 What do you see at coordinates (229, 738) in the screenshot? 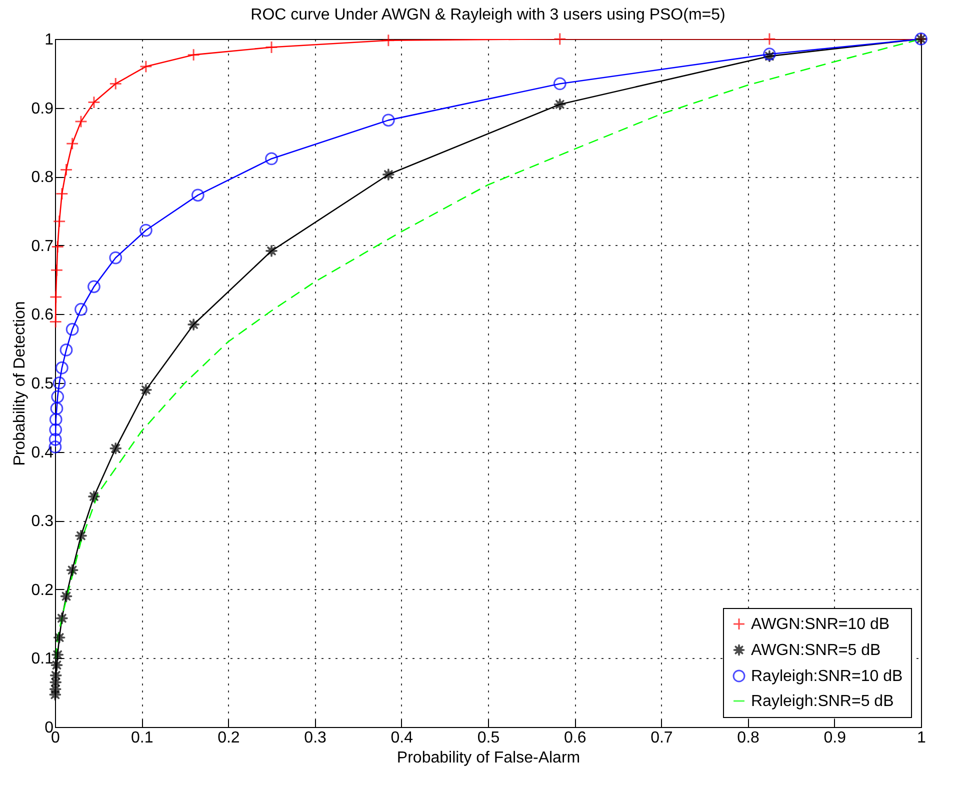
I see `x-tick-label: 0.2` at bounding box center [229, 738].